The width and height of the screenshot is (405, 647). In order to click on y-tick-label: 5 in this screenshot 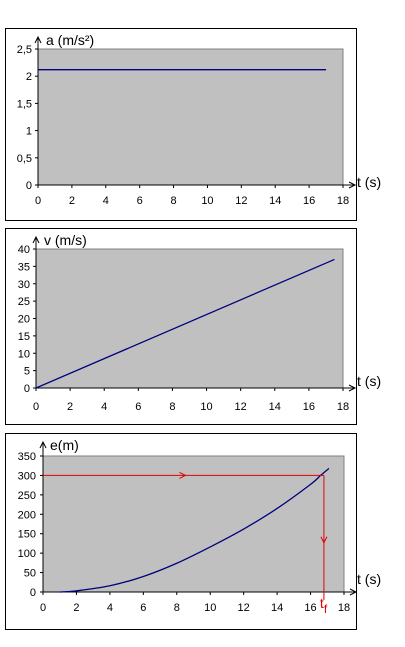, I will do `click(27, 372)`.